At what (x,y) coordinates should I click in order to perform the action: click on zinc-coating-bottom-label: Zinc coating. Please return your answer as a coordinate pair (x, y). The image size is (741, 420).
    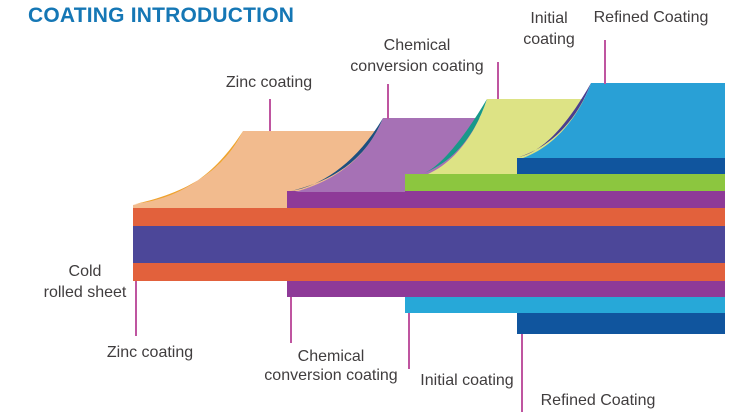
    Looking at the image, I should click on (150, 352).